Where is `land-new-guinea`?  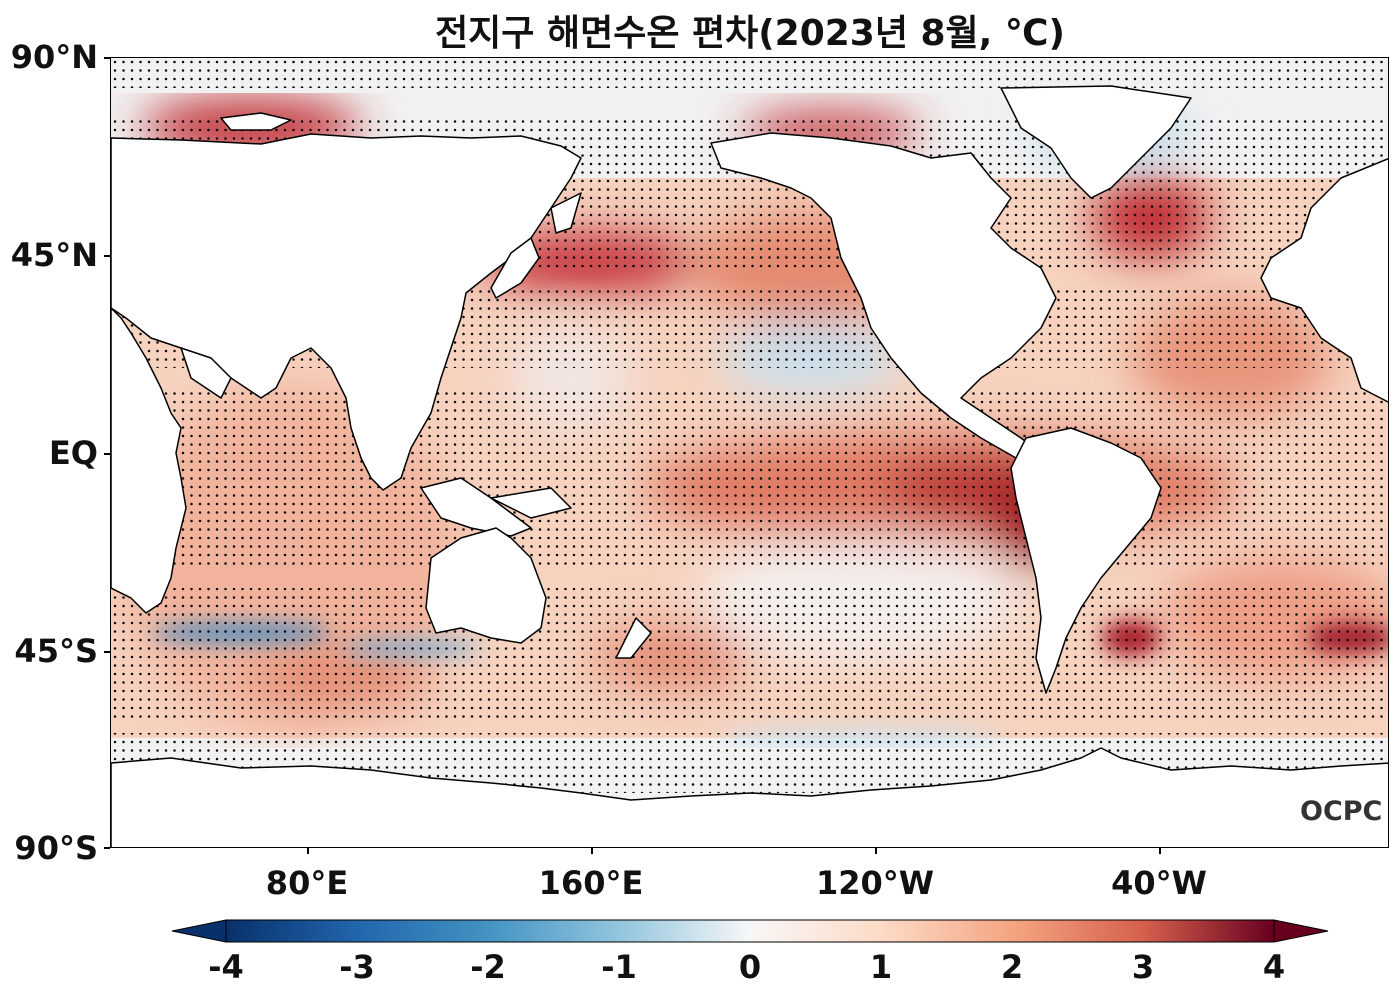
land-new-guinea is located at coordinates (531, 503).